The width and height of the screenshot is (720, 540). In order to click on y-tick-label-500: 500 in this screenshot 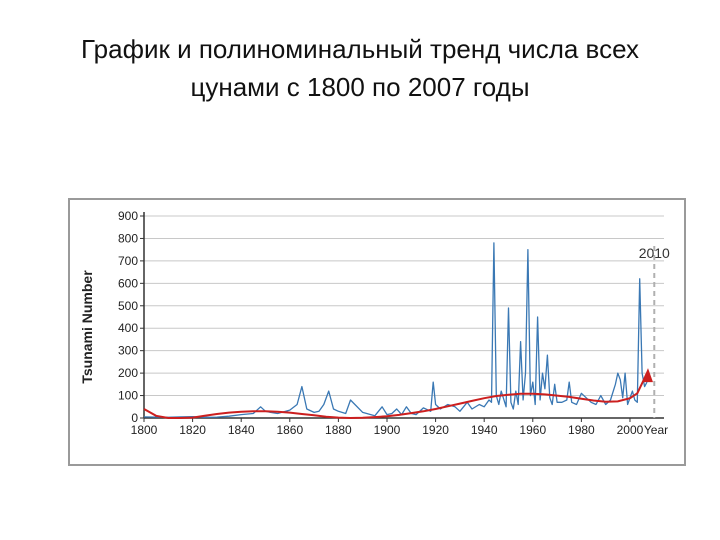, I will do `click(128, 306)`.